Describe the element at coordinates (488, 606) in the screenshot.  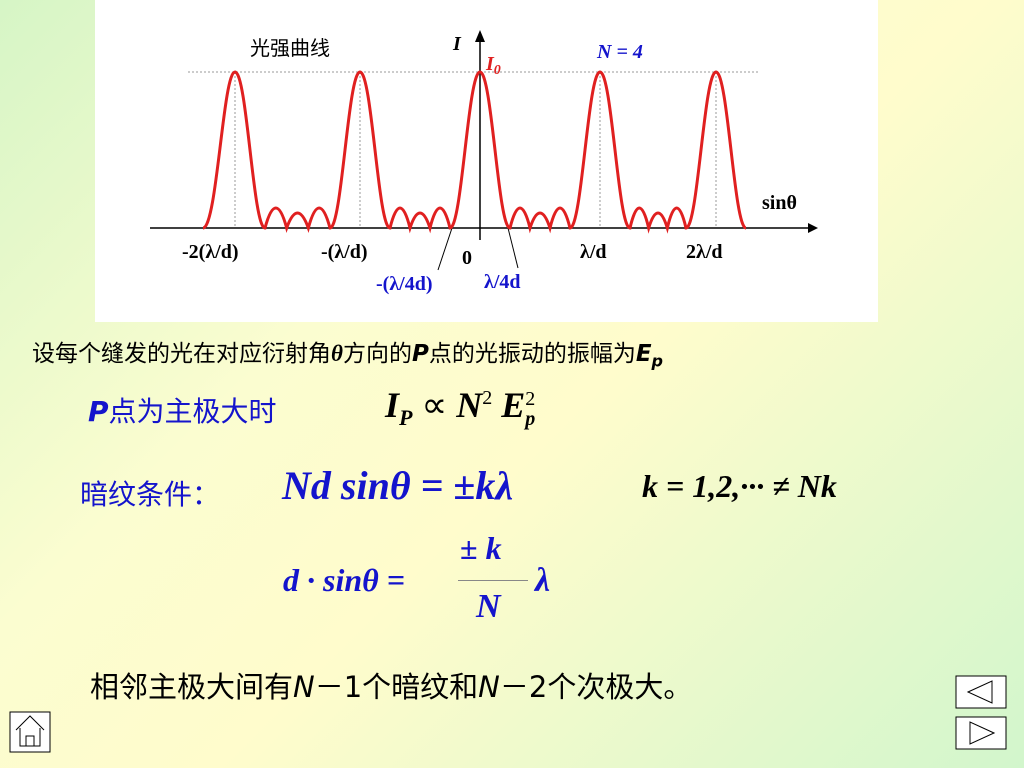
I see `fraction-denominator: N` at that location.